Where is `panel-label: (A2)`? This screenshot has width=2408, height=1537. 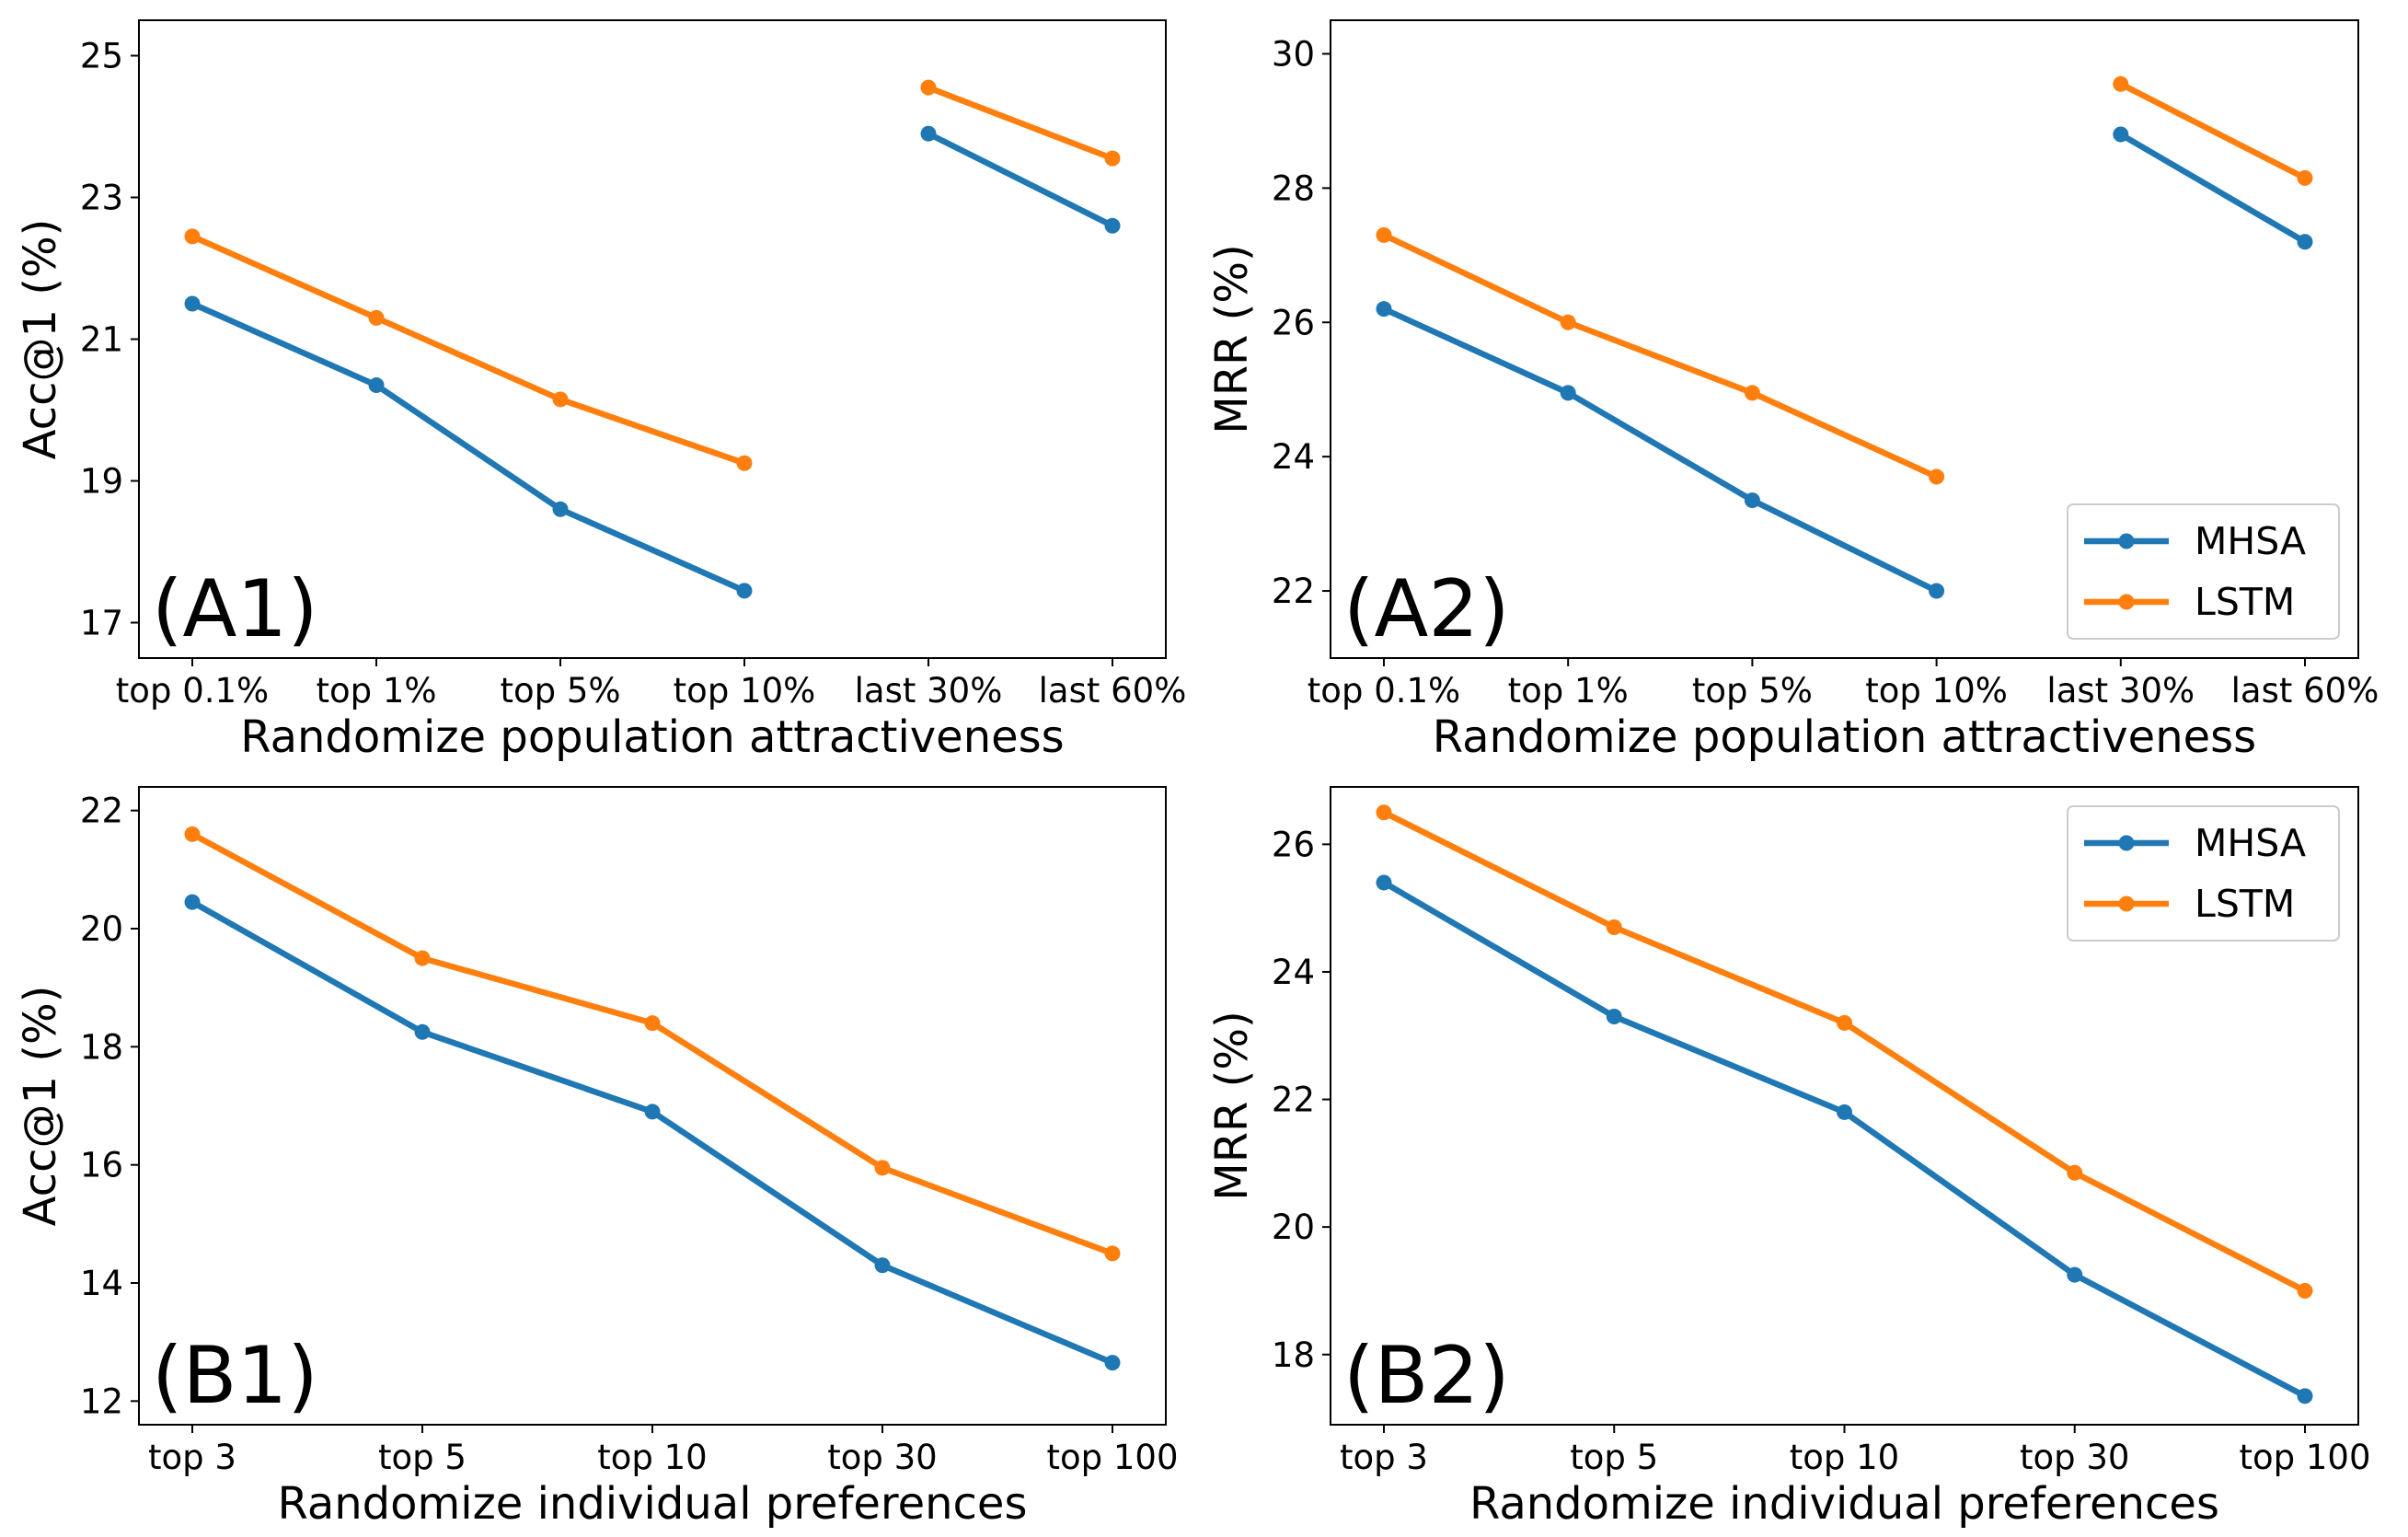 panel-label: (A2) is located at coordinates (1426, 609).